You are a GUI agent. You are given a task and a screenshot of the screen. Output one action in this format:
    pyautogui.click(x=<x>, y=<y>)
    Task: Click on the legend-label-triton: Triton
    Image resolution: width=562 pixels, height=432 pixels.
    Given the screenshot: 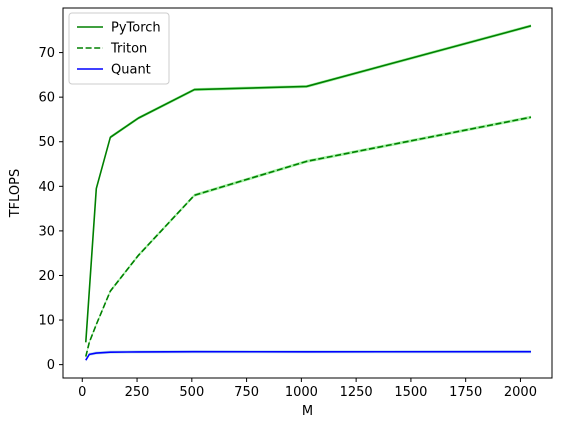 What is the action you would take?
    pyautogui.click(x=128, y=49)
    